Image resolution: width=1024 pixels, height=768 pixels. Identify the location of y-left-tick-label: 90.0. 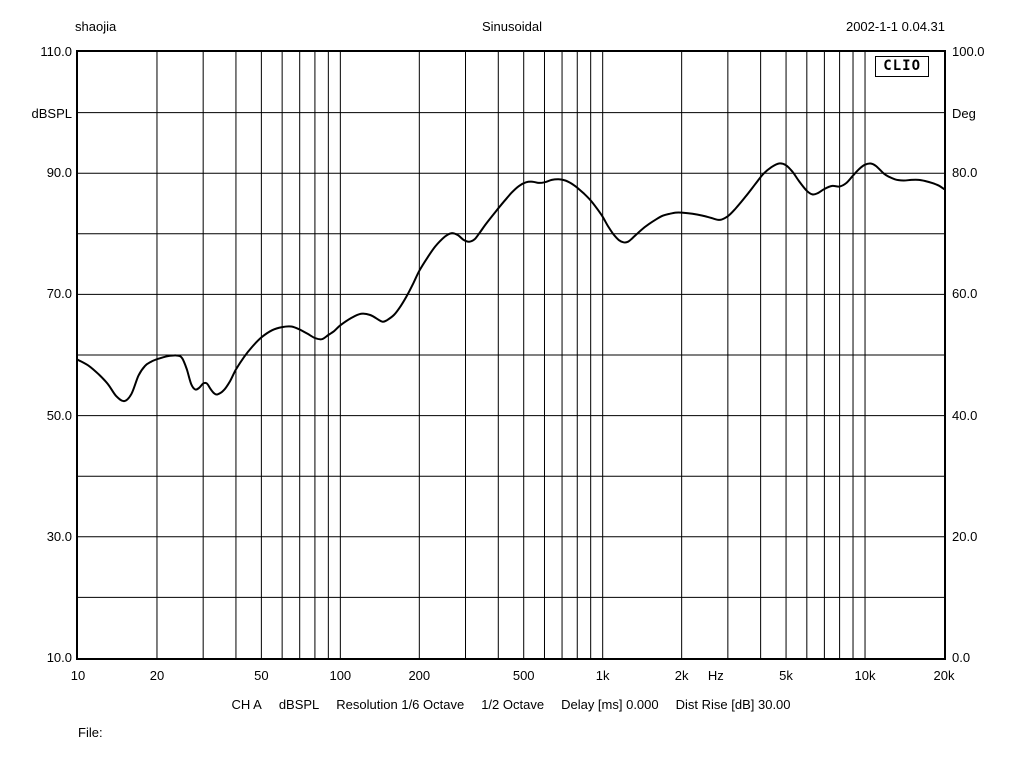
(59, 173).